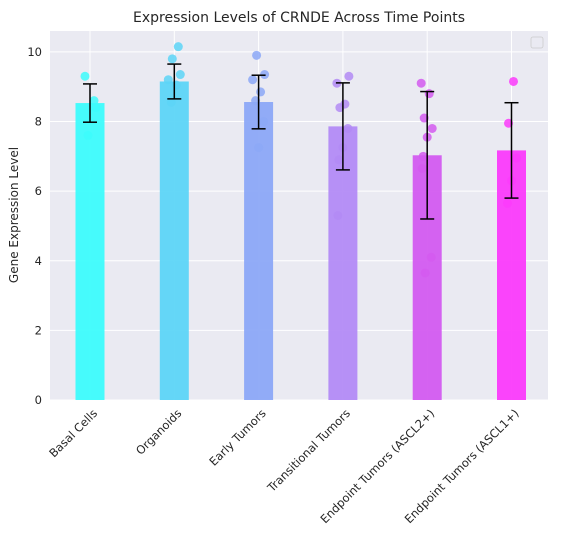 This screenshot has height=552, width=586. I want to click on x-tick-label: Transitional Tumors, so click(308, 450).